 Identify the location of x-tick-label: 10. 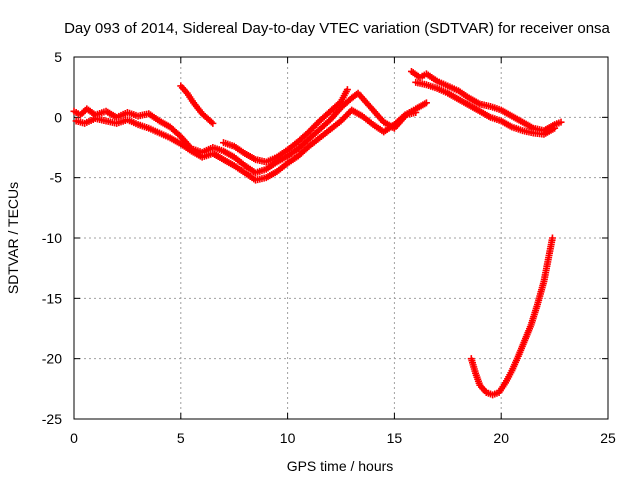
(288, 438).